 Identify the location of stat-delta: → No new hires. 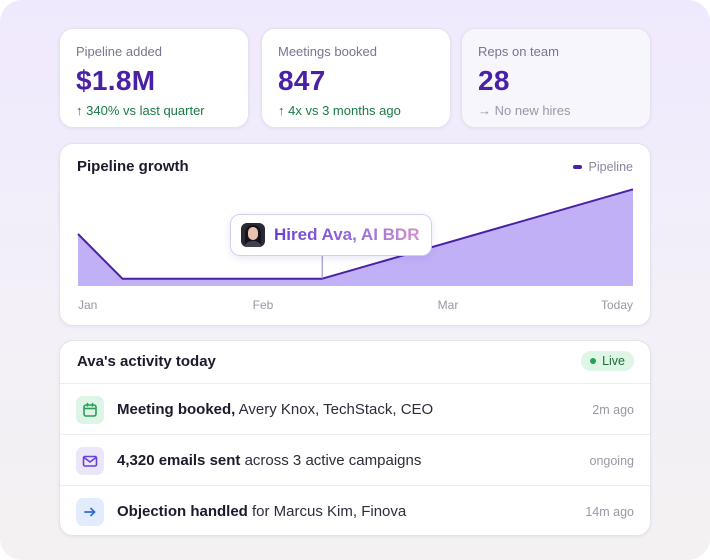
(556, 110).